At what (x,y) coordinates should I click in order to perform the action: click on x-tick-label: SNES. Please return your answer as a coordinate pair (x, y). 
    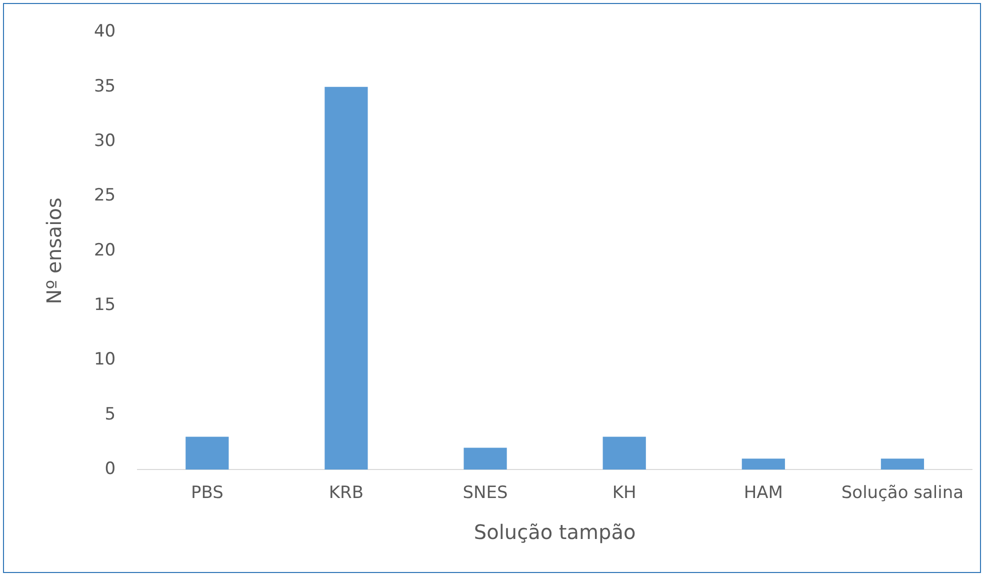
    Looking at the image, I should click on (485, 493).